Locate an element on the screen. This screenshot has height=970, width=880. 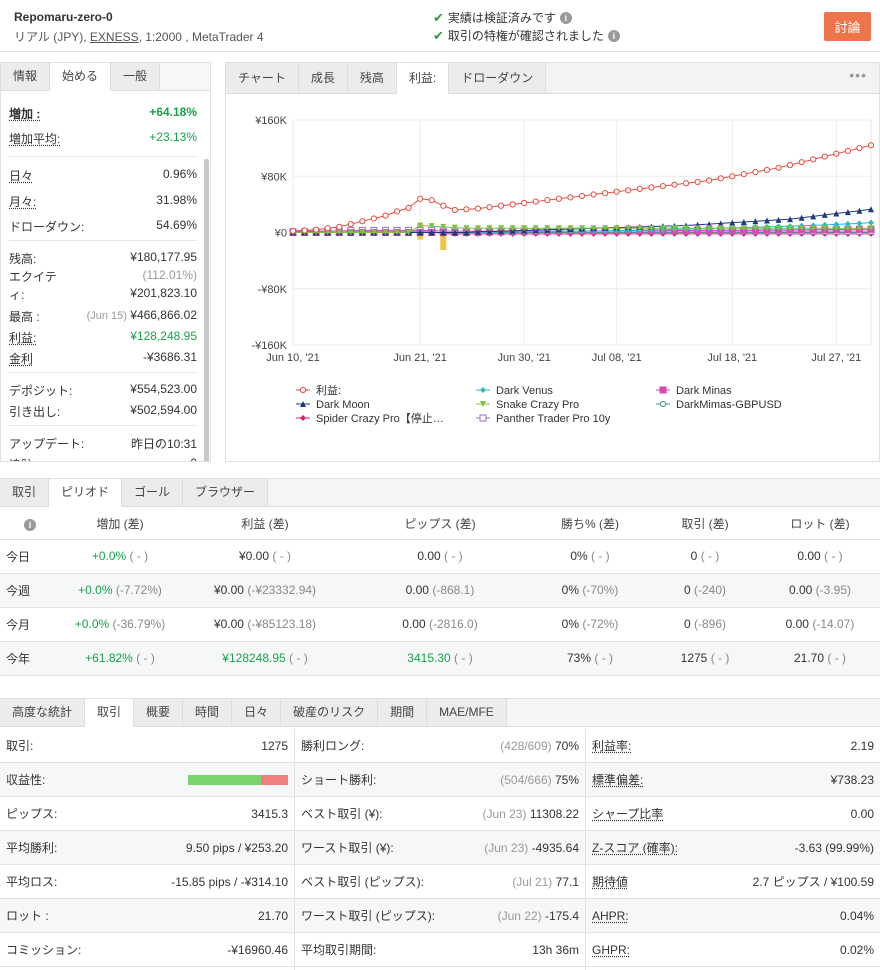
x-tick-label: Jul 18, '21 is located at coordinates (732, 358).